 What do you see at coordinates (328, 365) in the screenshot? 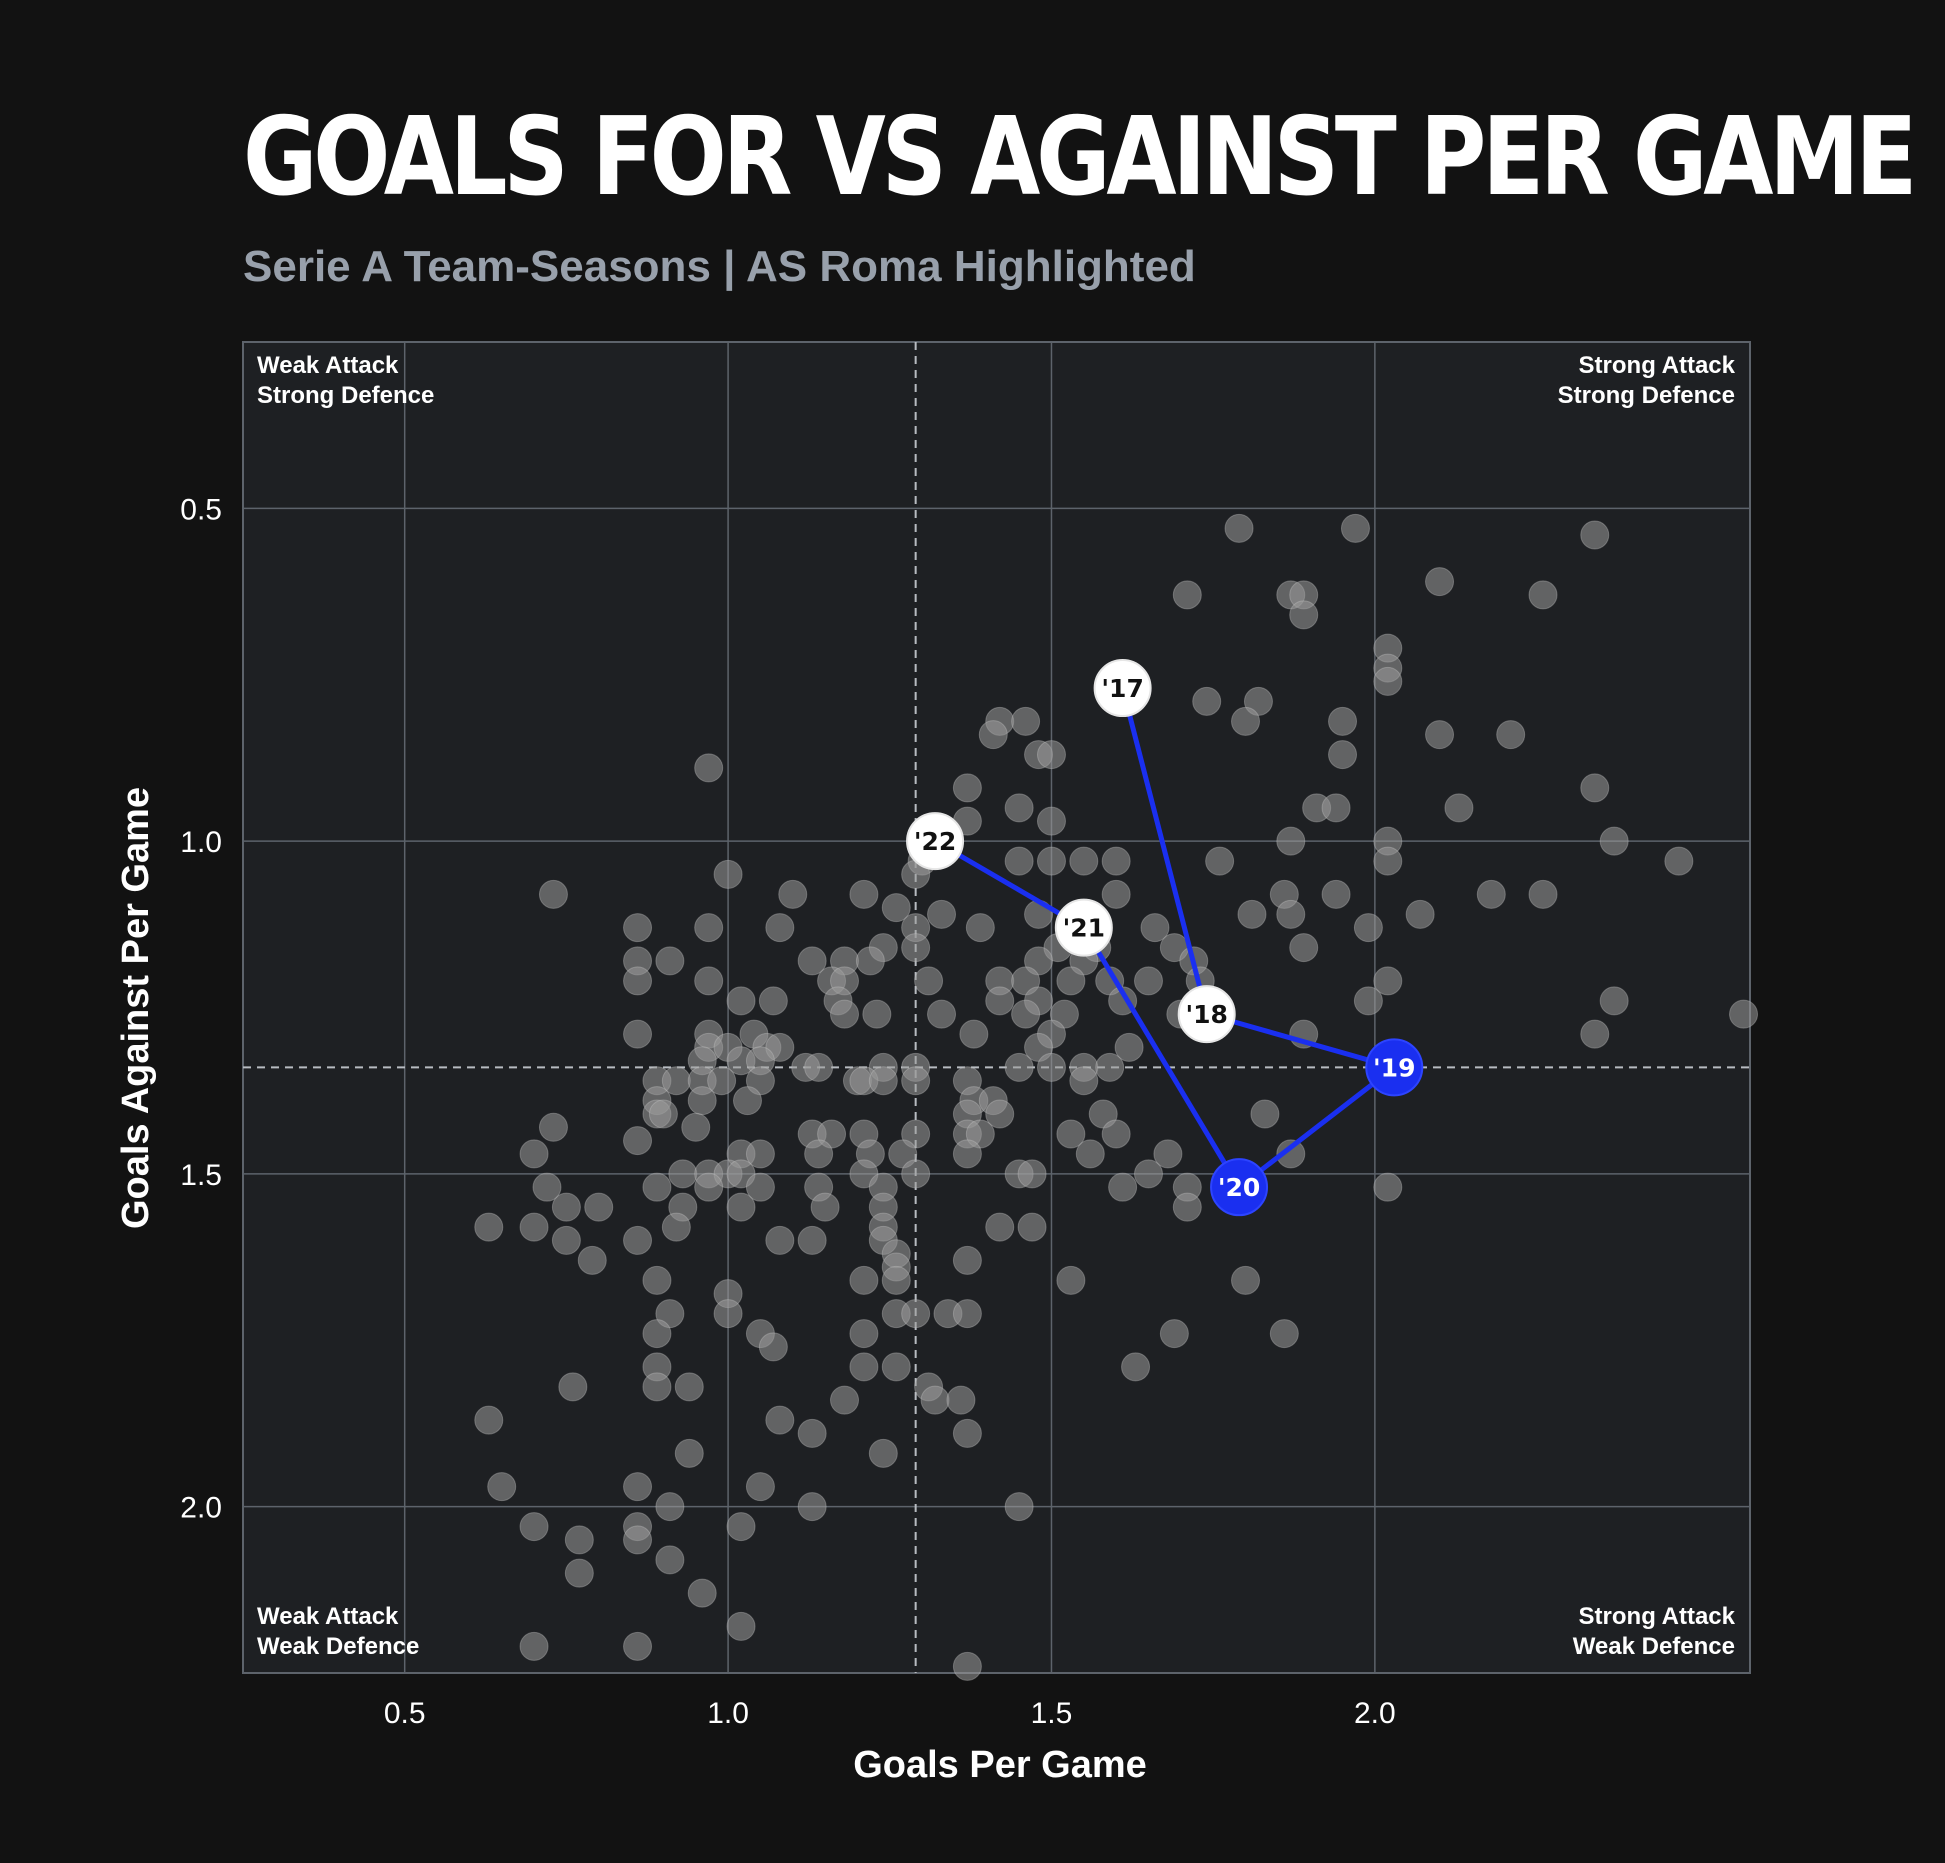
I see `quadrant-label-top-left: Weak Attack` at bounding box center [328, 365].